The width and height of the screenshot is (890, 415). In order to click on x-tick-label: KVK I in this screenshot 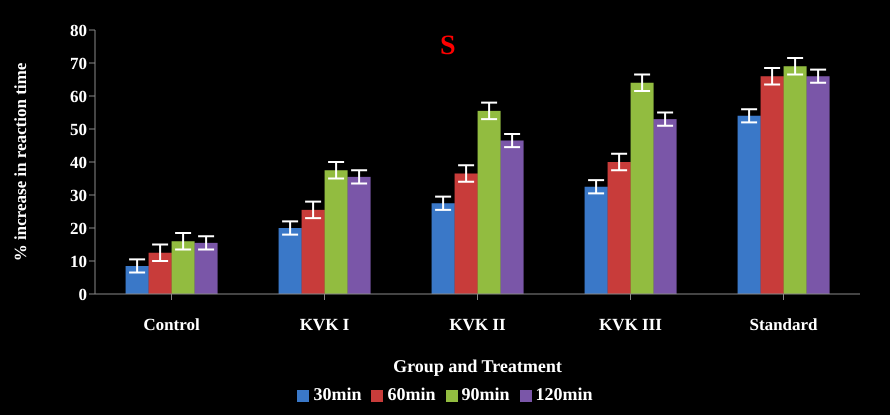, I will do `click(325, 324)`.